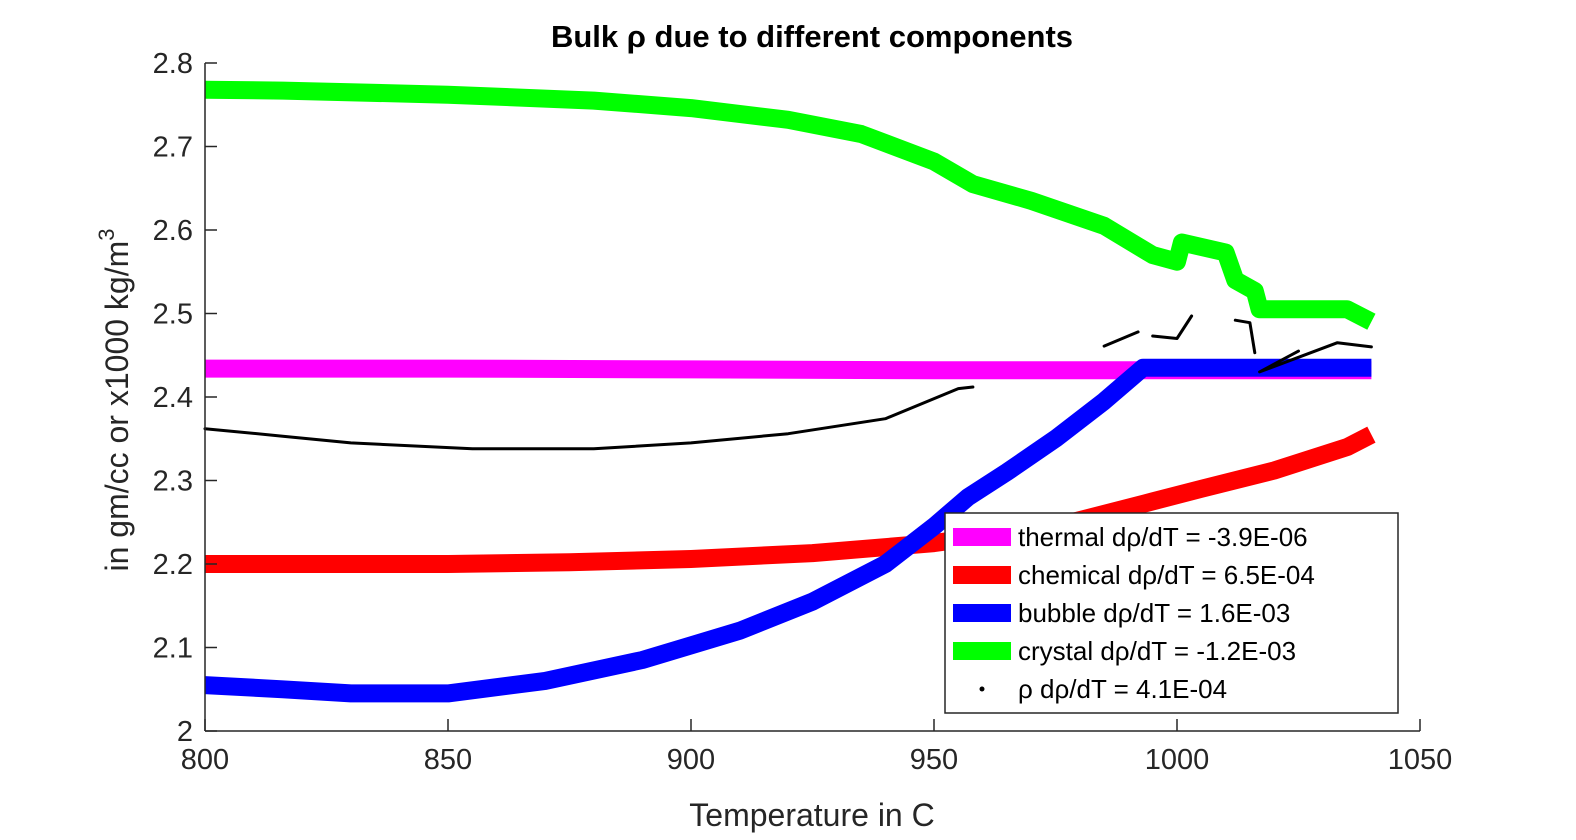 This screenshot has height=840, width=1576. What do you see at coordinates (173, 565) in the screenshot?
I see `y-tick-label-2: 2.2` at bounding box center [173, 565].